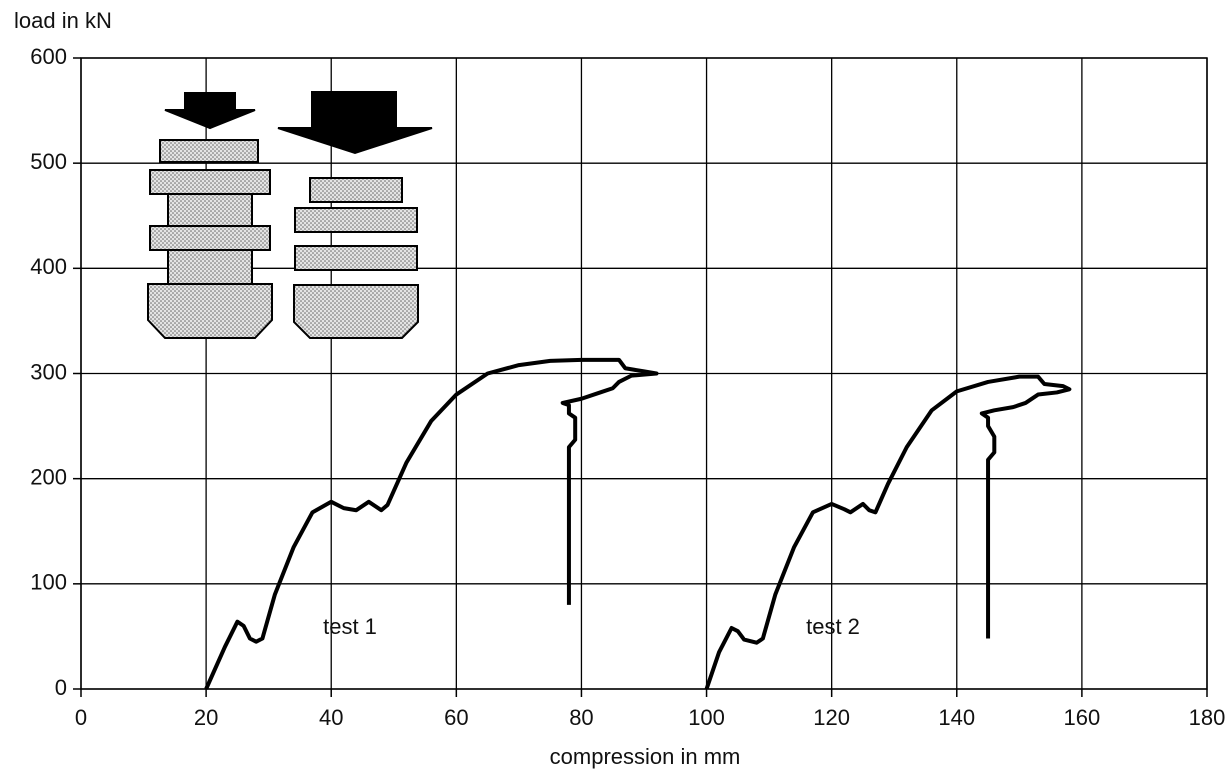 The width and height of the screenshot is (1230, 778). I want to click on series-label: test 2, so click(833, 626).